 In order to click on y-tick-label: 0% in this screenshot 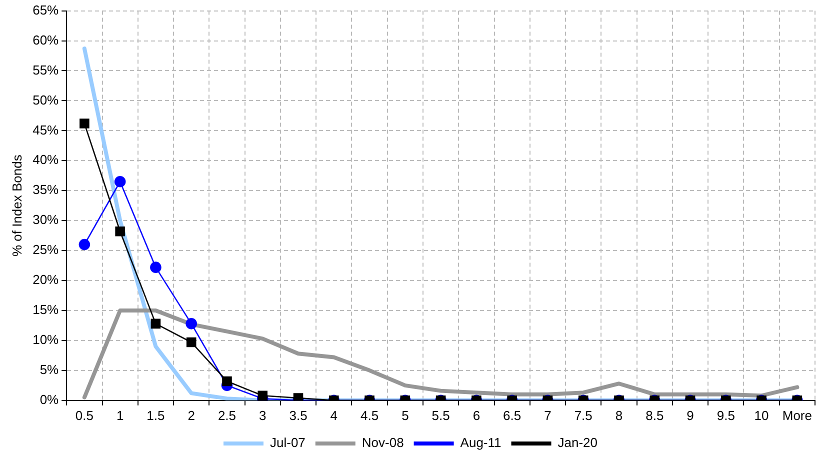, I will do `click(50, 399)`.